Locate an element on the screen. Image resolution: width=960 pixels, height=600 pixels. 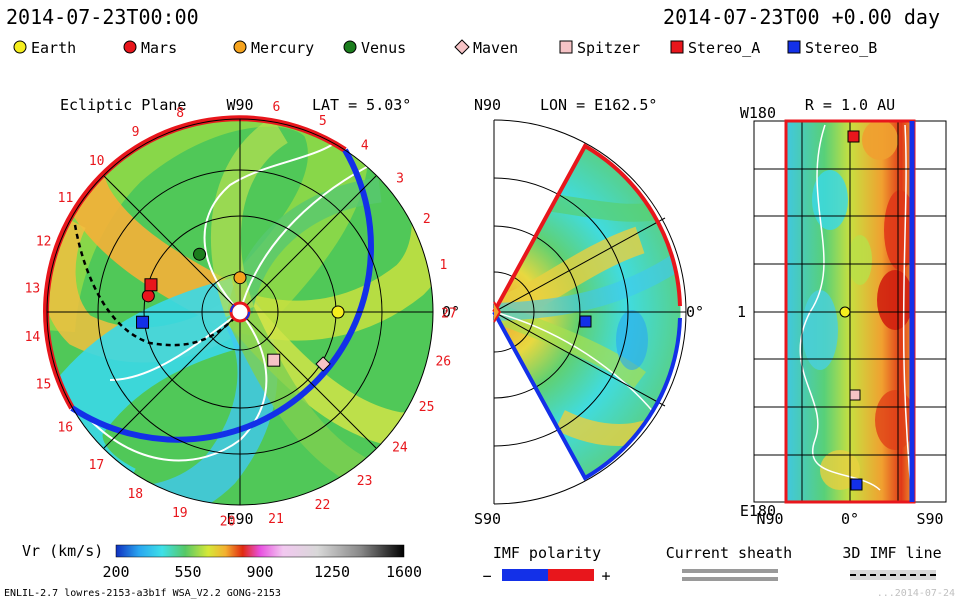
ecliptic-title: Ecliptic Plane is located at coordinates (123, 105).